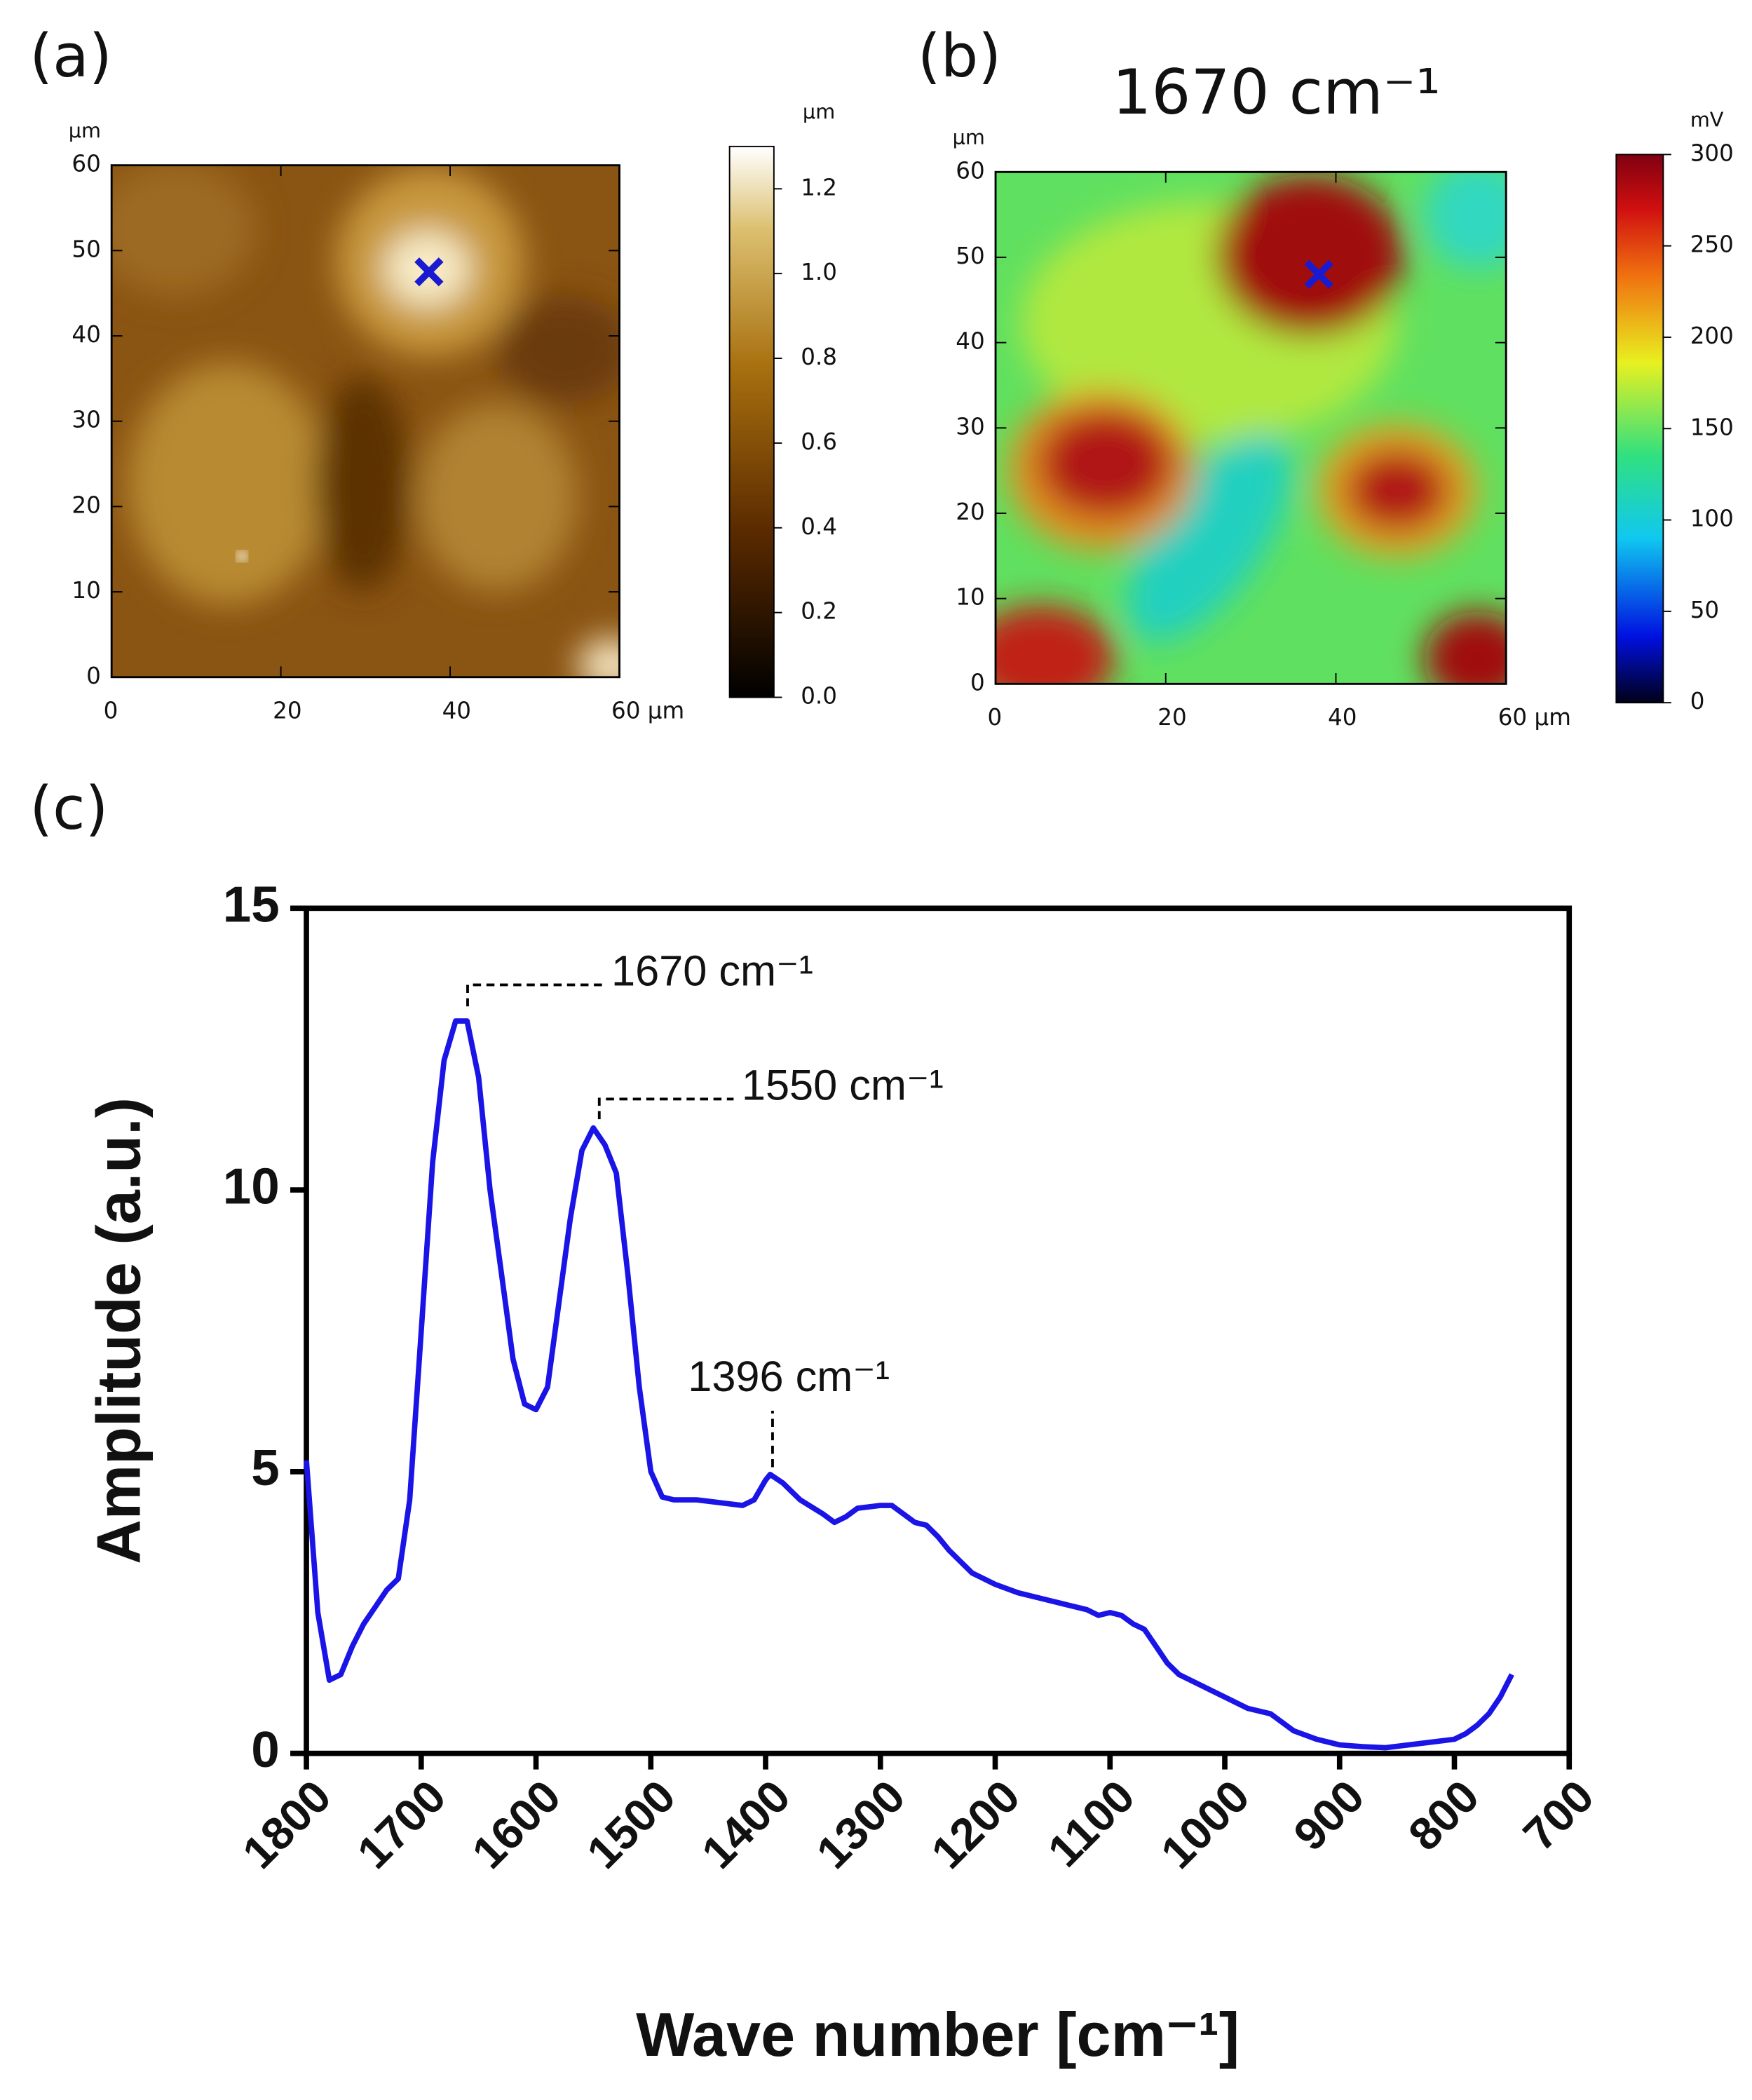  Describe the element at coordinates (266, 1467) in the screenshot. I see `y-tick-label: 5` at that location.